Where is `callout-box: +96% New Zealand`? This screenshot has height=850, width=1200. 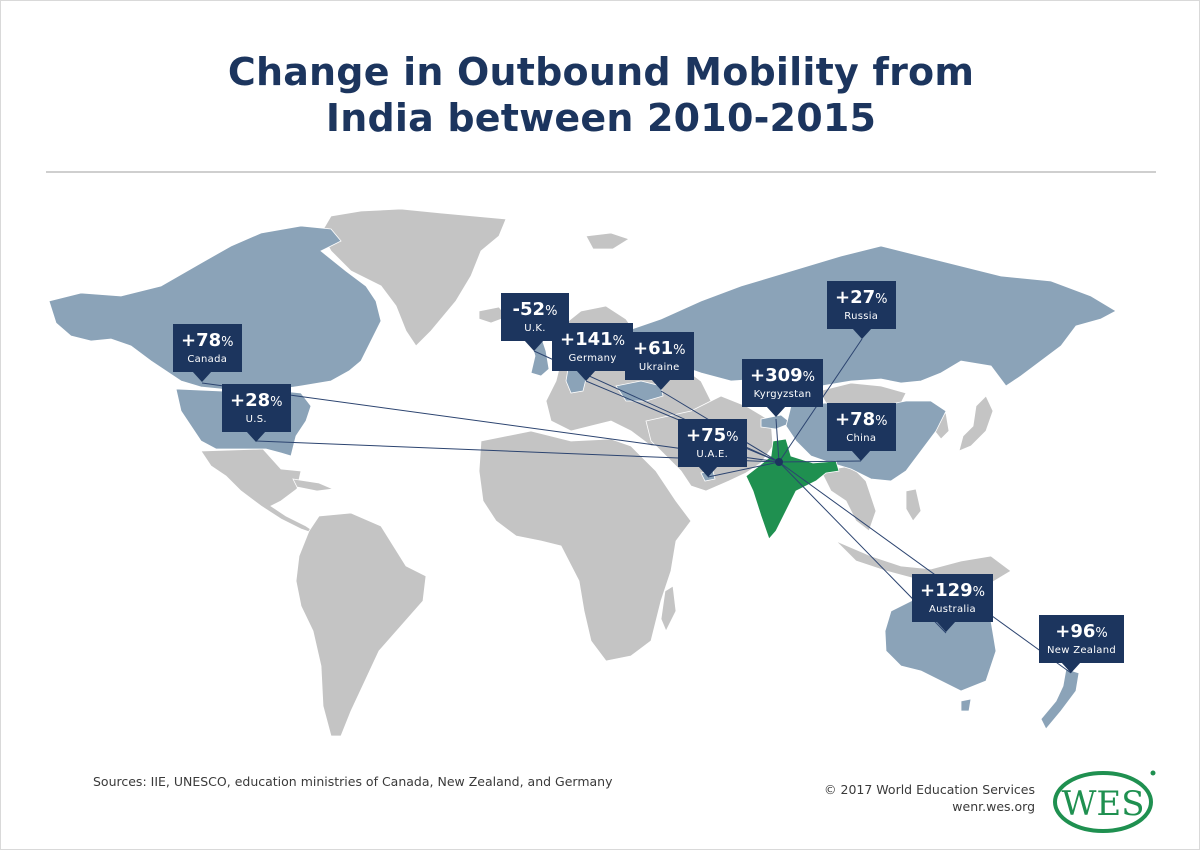
callout-box: +96% New Zealand is located at coordinates (1082, 639).